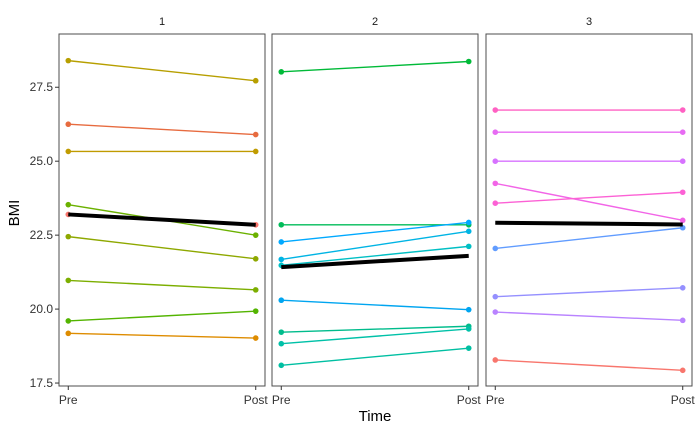  I want to click on y-tick-label: 20.0, so click(42, 309).